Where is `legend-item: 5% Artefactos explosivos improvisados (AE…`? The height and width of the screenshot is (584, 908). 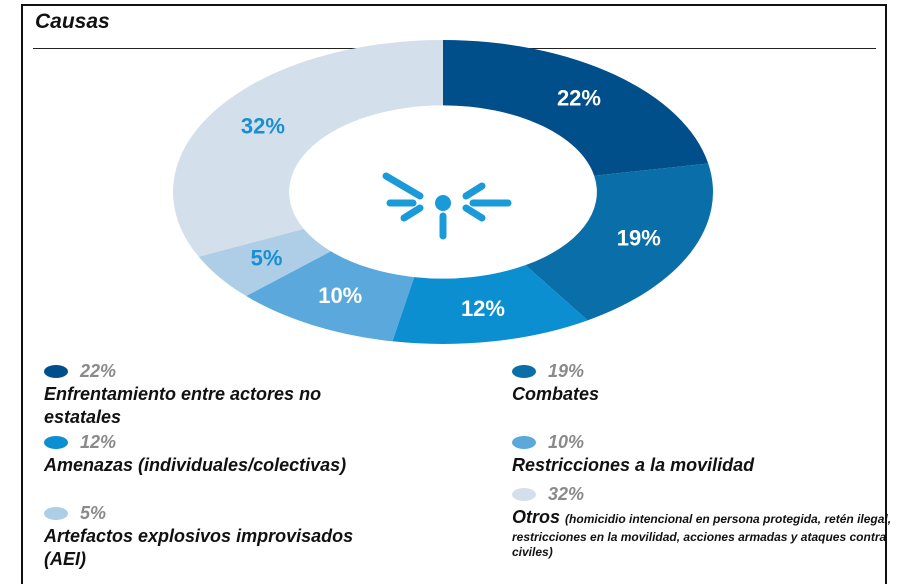
legend-item: 5% Artefactos explosivos improvisados (AE… is located at coordinates (204, 537).